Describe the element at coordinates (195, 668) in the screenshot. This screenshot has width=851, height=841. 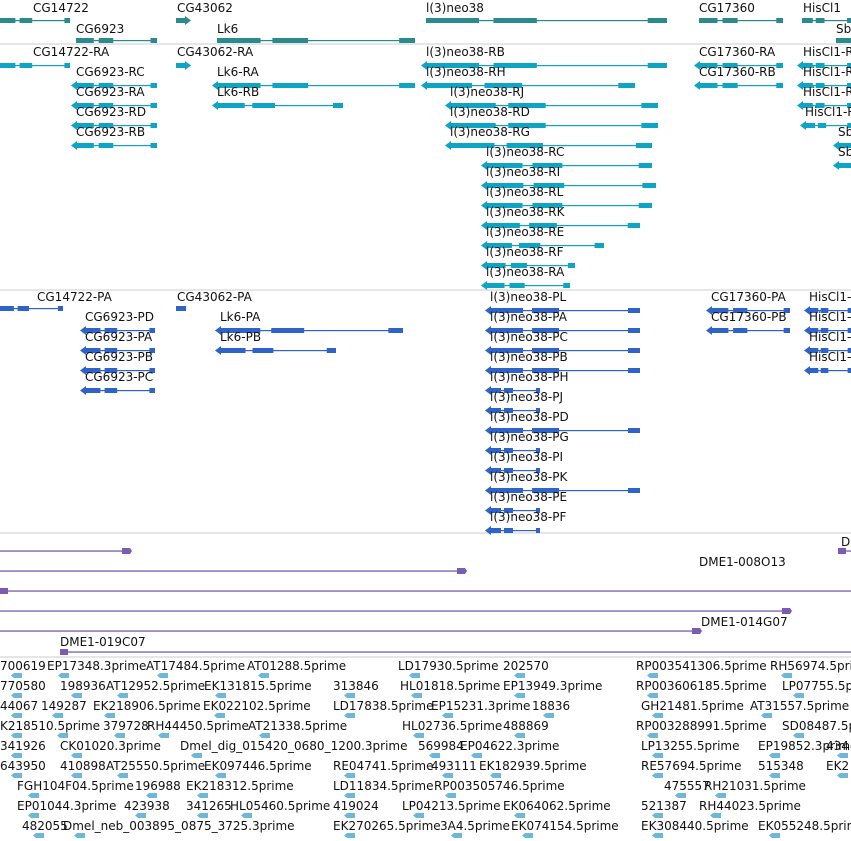
I see `est-feature: AT17484.5prime` at that location.